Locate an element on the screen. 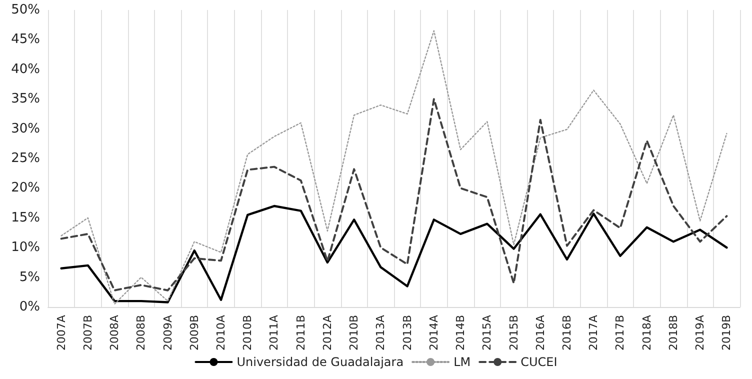  x-tick-label: 2017B is located at coordinates (620, 333).